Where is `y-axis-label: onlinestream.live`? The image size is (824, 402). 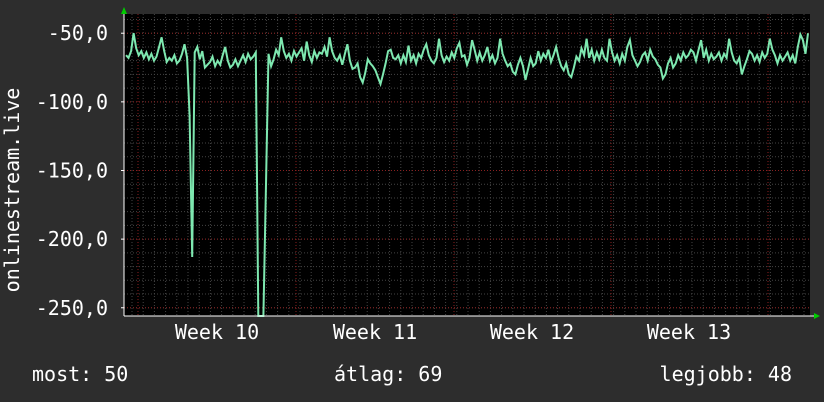
y-axis-label: onlinestream.live is located at coordinates (12, 190).